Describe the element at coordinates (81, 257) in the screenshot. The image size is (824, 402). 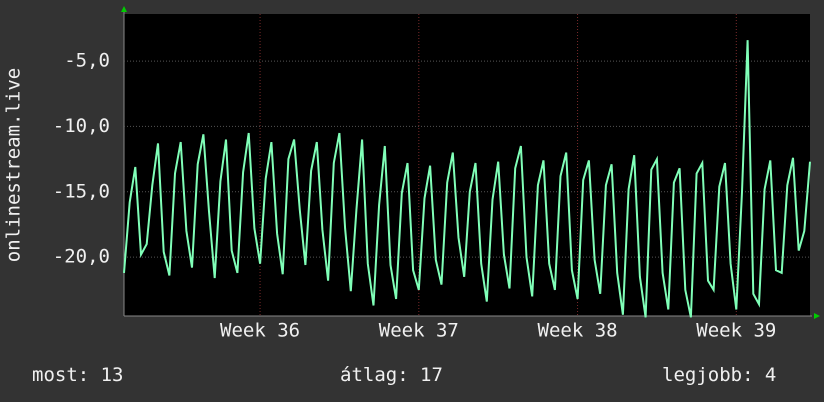
I see `y-tick-label: -20,0` at that location.